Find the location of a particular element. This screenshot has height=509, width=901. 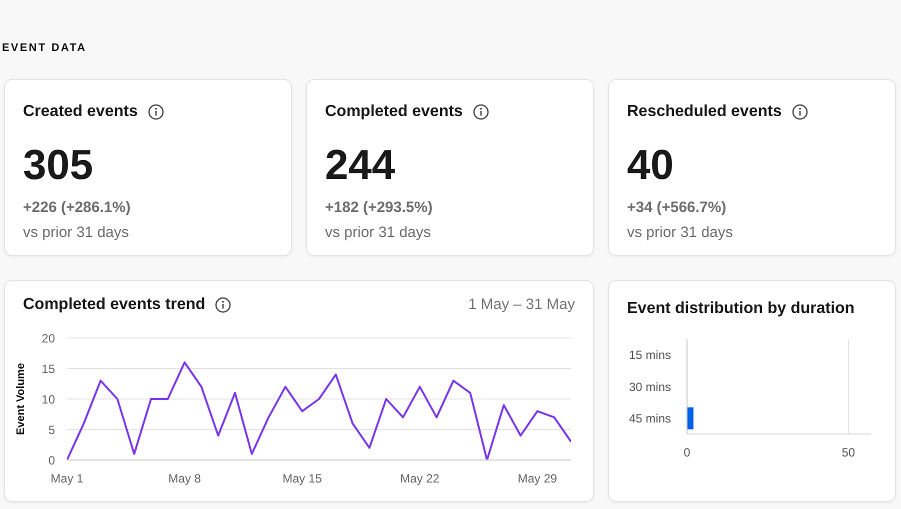

text: Created events is located at coordinates (80, 112).